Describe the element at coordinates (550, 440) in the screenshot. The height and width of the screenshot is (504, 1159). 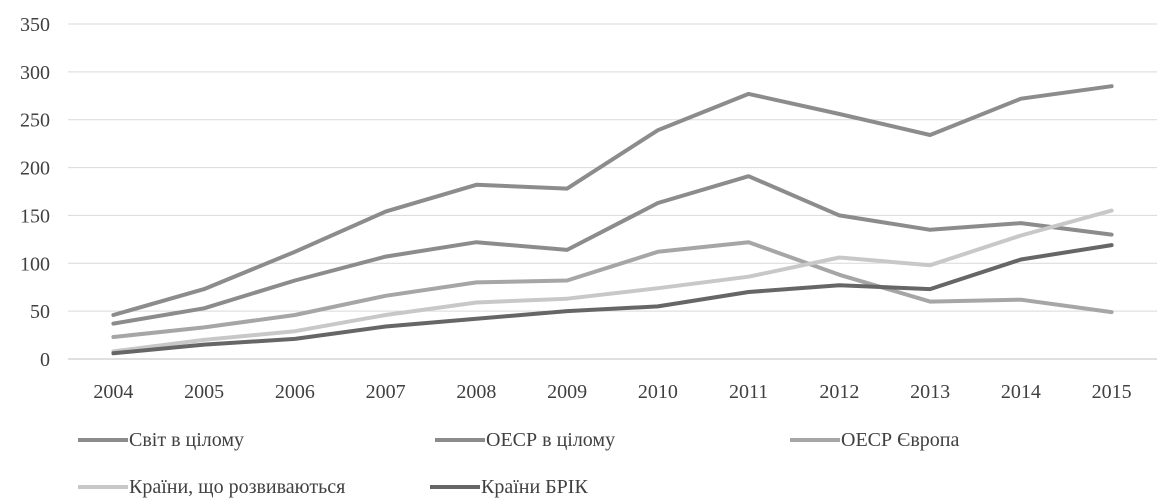
I see `legend-label: ОЕСР в цілому` at that location.